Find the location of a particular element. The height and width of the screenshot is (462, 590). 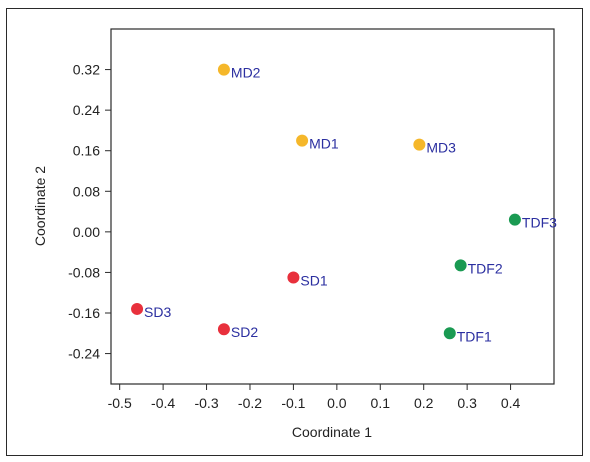

y-tick-label: -0.08 is located at coordinates (84, 272).